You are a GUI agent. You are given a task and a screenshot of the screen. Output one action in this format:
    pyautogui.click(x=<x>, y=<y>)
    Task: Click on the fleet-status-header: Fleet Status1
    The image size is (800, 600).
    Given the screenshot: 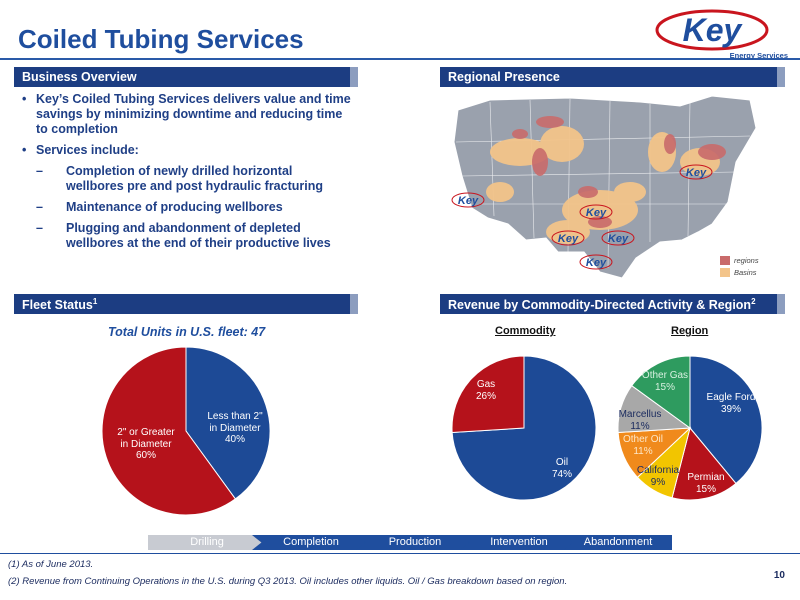 What is the action you would take?
    pyautogui.click(x=186, y=304)
    